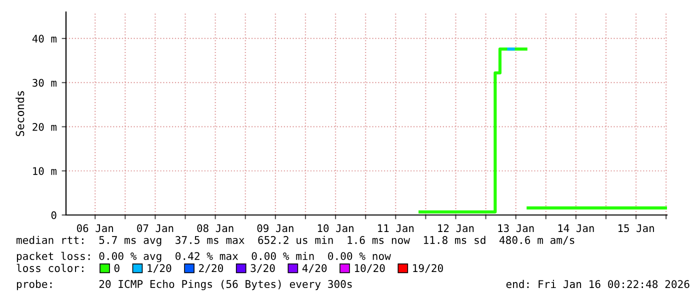 Image resolution: width=697 pixels, height=297 pixels. I want to click on x-tick-label: 09 Jan, so click(275, 228).